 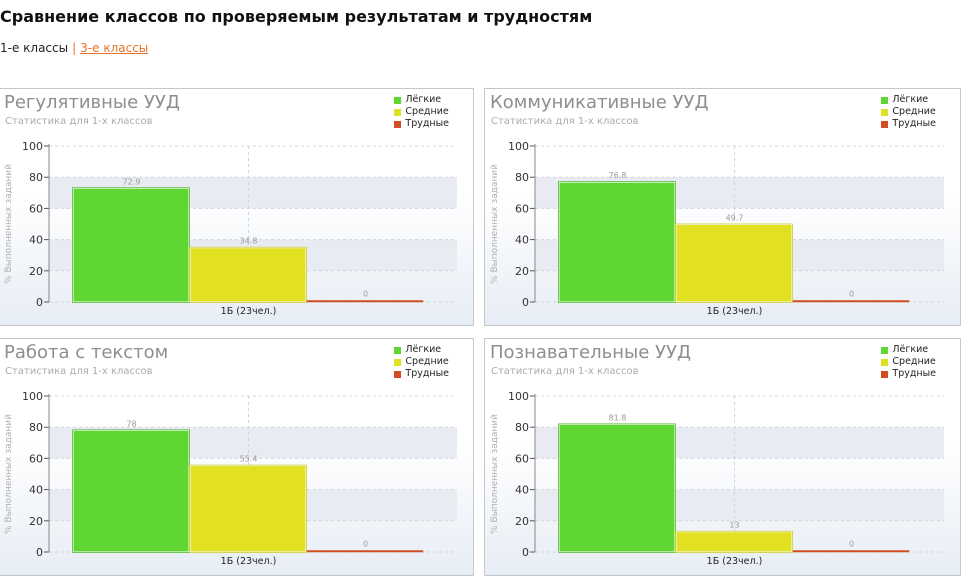 What do you see at coordinates (249, 459) in the screenshot?
I see `data-label-medium: 55.4` at bounding box center [249, 459].